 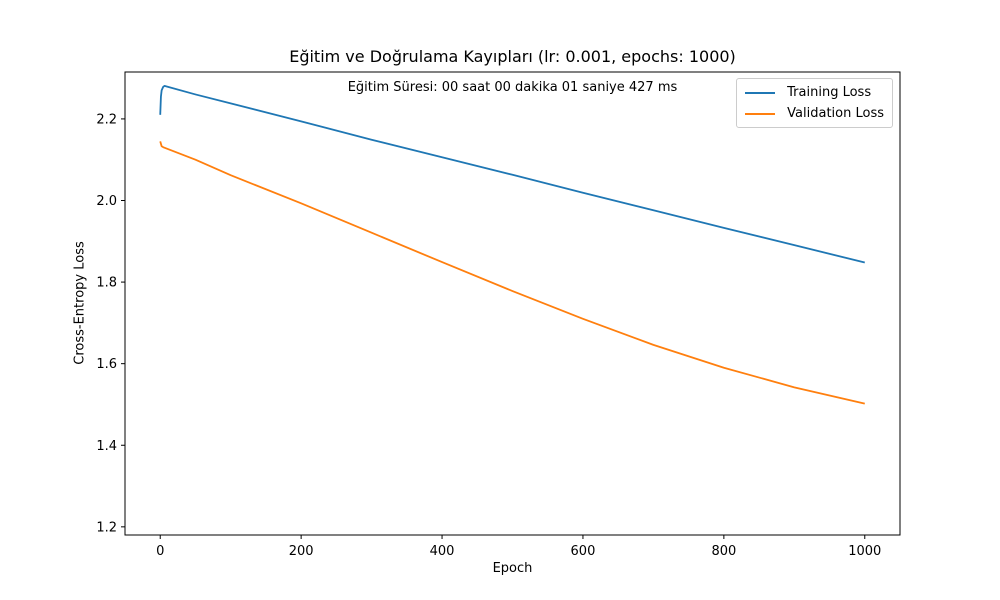 I want to click on y-tick-label: 1.2, so click(x=106, y=527).